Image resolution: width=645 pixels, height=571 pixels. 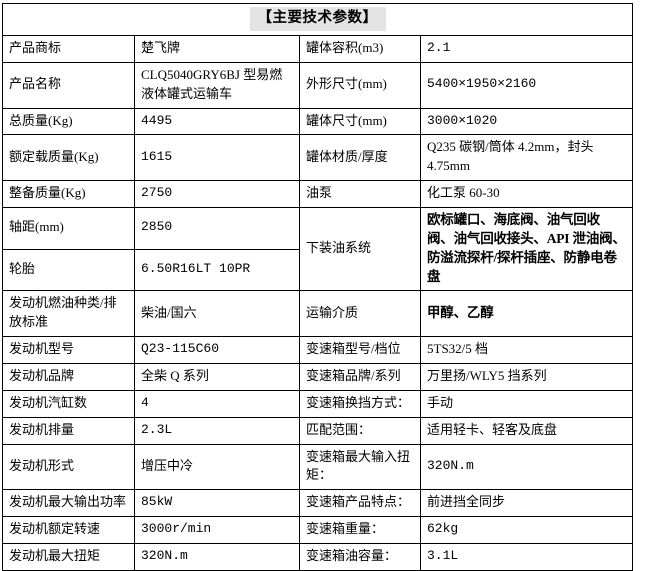 What do you see at coordinates (68, 49) in the screenshot?
I see `row-label-left: 产品商标` at bounding box center [68, 49].